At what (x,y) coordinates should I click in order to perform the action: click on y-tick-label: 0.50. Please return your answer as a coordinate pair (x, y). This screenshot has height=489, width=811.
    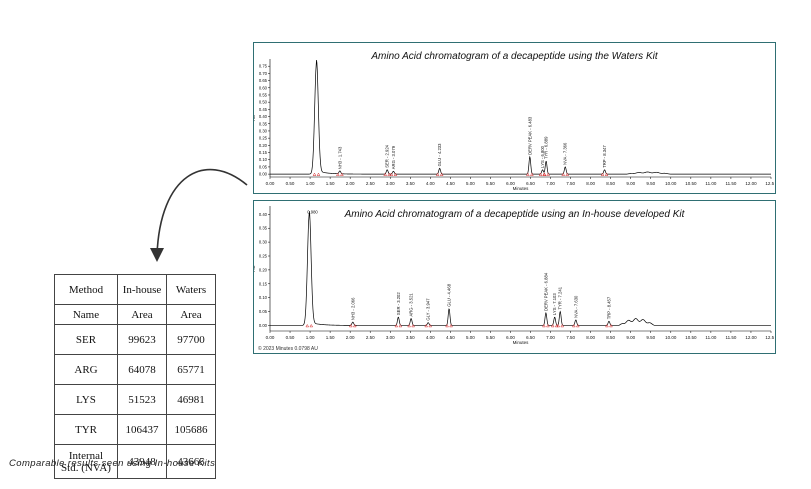
    Looking at the image, I should click on (263, 102).